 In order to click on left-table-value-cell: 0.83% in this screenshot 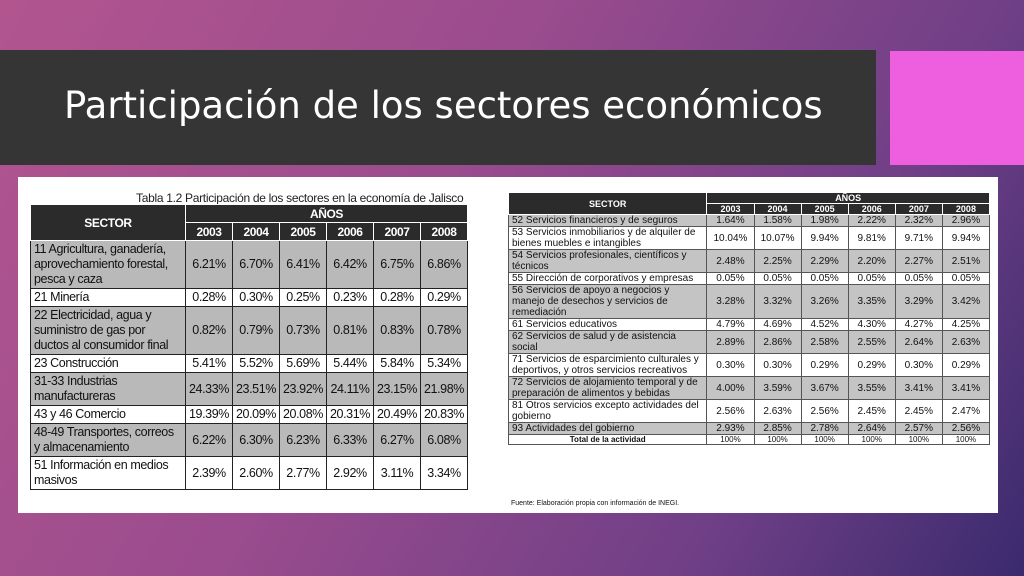, I will do `click(397, 330)`.